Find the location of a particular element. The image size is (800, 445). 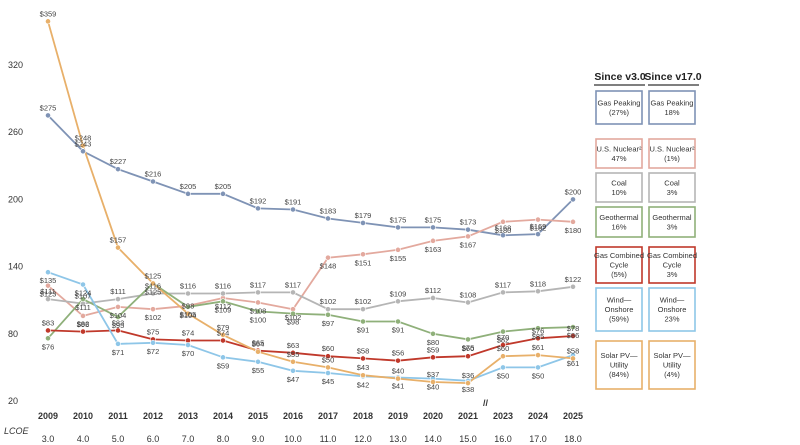

series-line-gas_cc is located at coordinates (310, 345).